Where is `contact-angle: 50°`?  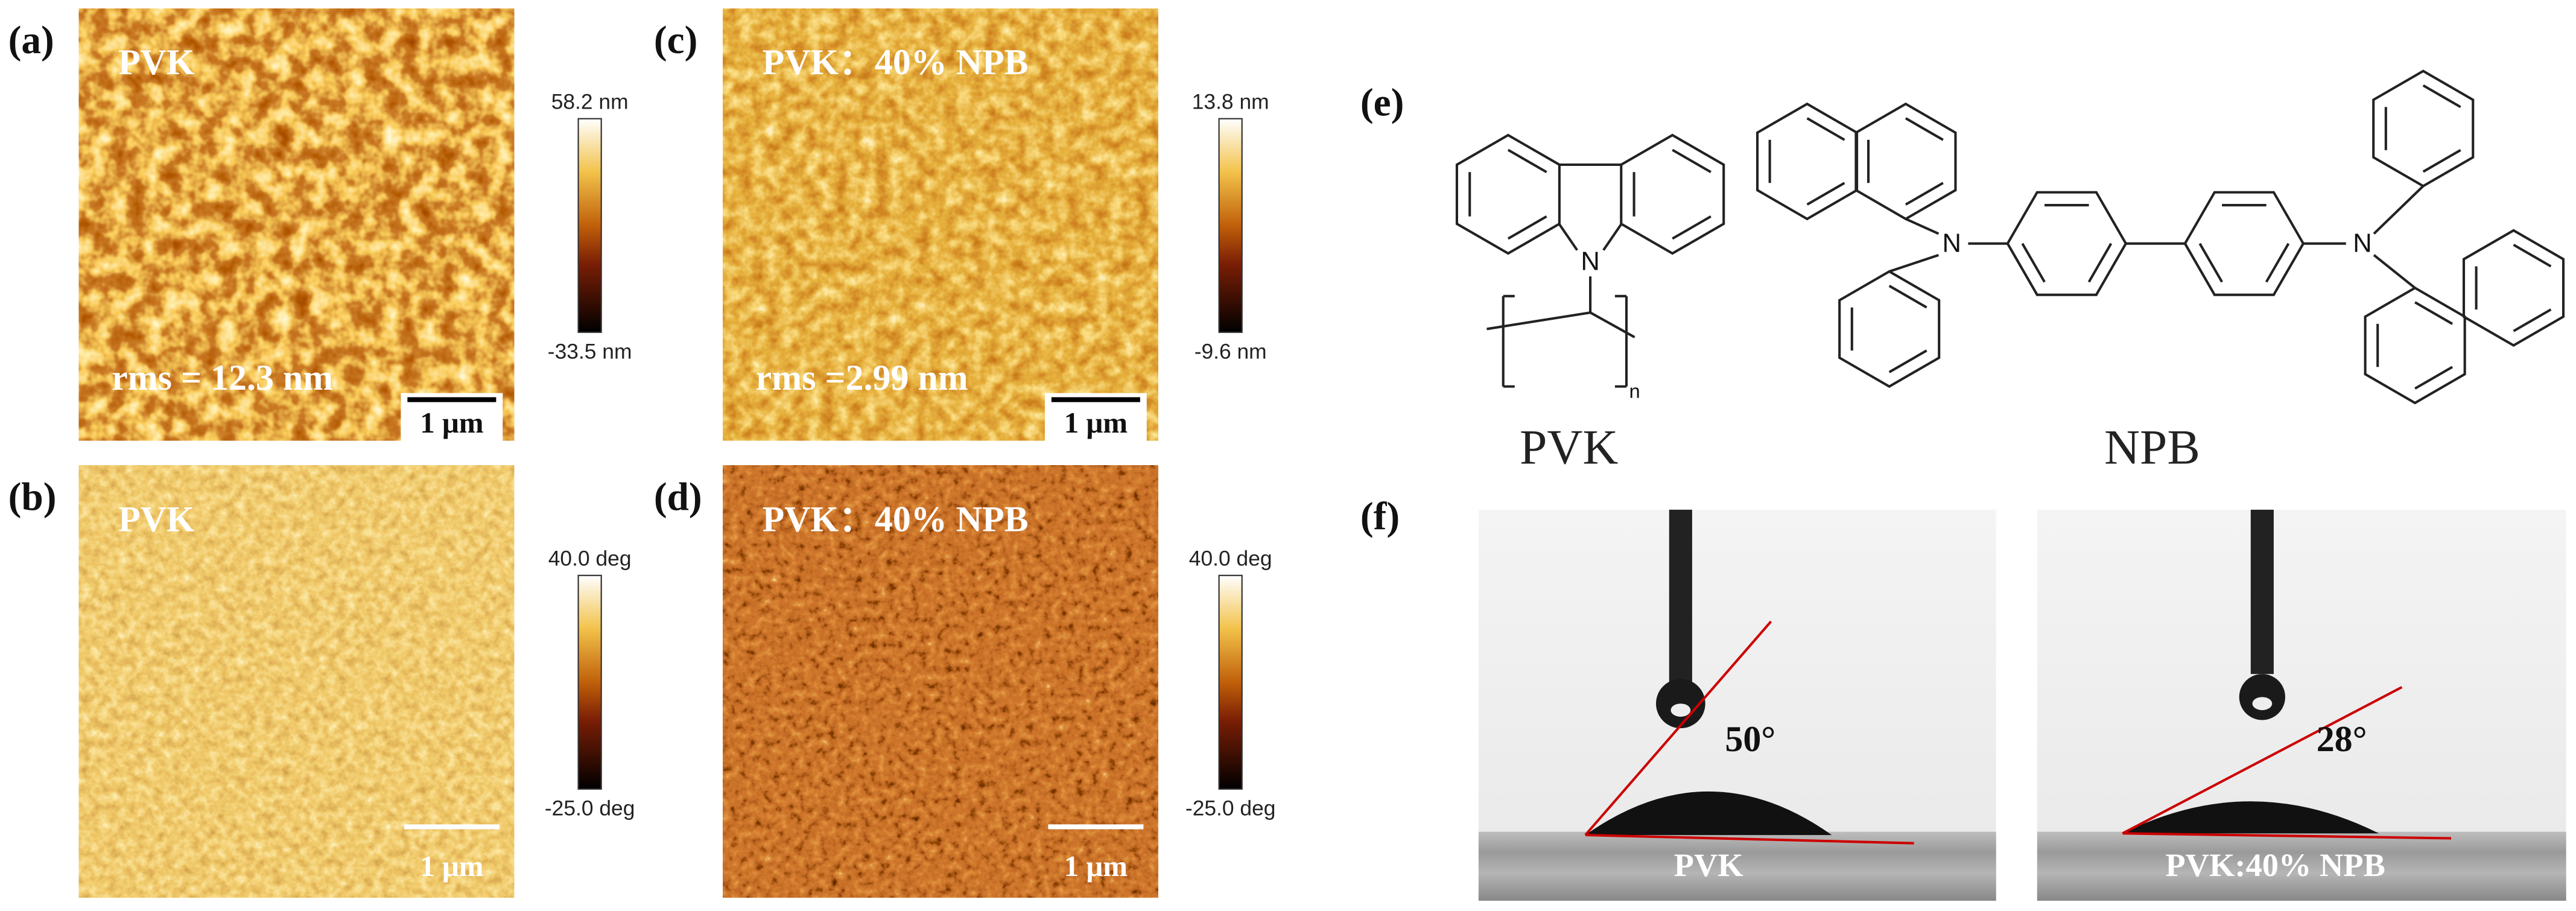 contact-angle: 50° is located at coordinates (1750, 739).